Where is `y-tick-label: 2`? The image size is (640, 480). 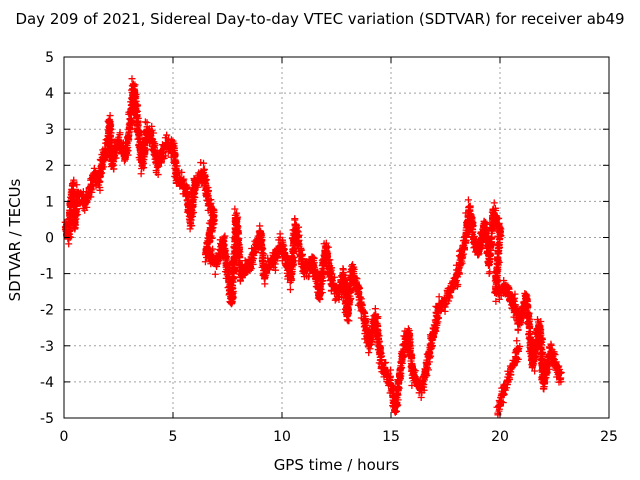
y-tick-label: 2 is located at coordinates (49, 166).